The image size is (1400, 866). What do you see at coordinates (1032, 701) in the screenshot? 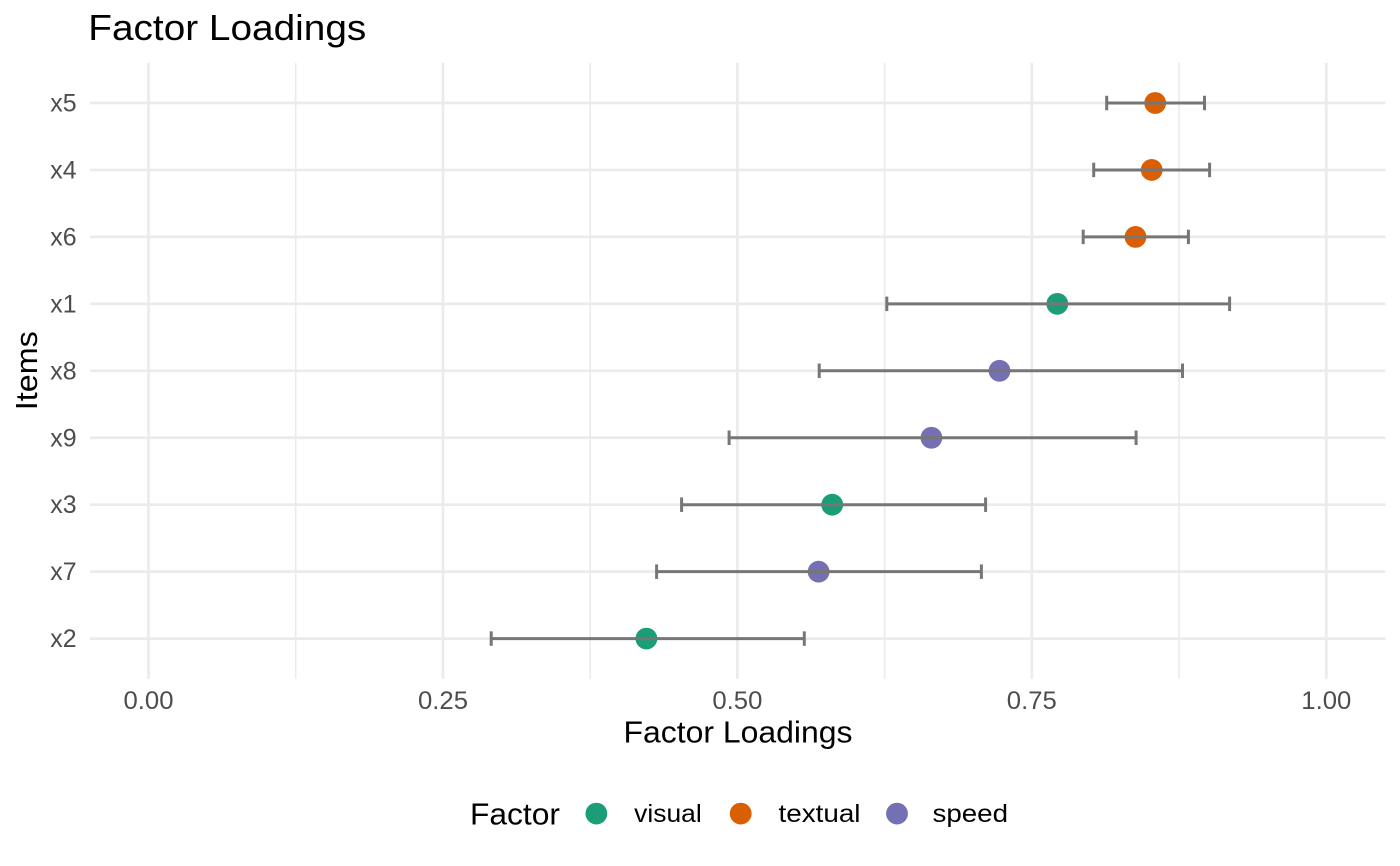
I see `svg-text: 0.75` at bounding box center [1032, 701].